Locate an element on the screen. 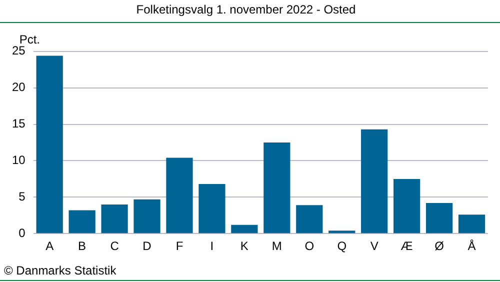 This screenshot has width=500, height=282. x-tick-label: M is located at coordinates (277, 246).